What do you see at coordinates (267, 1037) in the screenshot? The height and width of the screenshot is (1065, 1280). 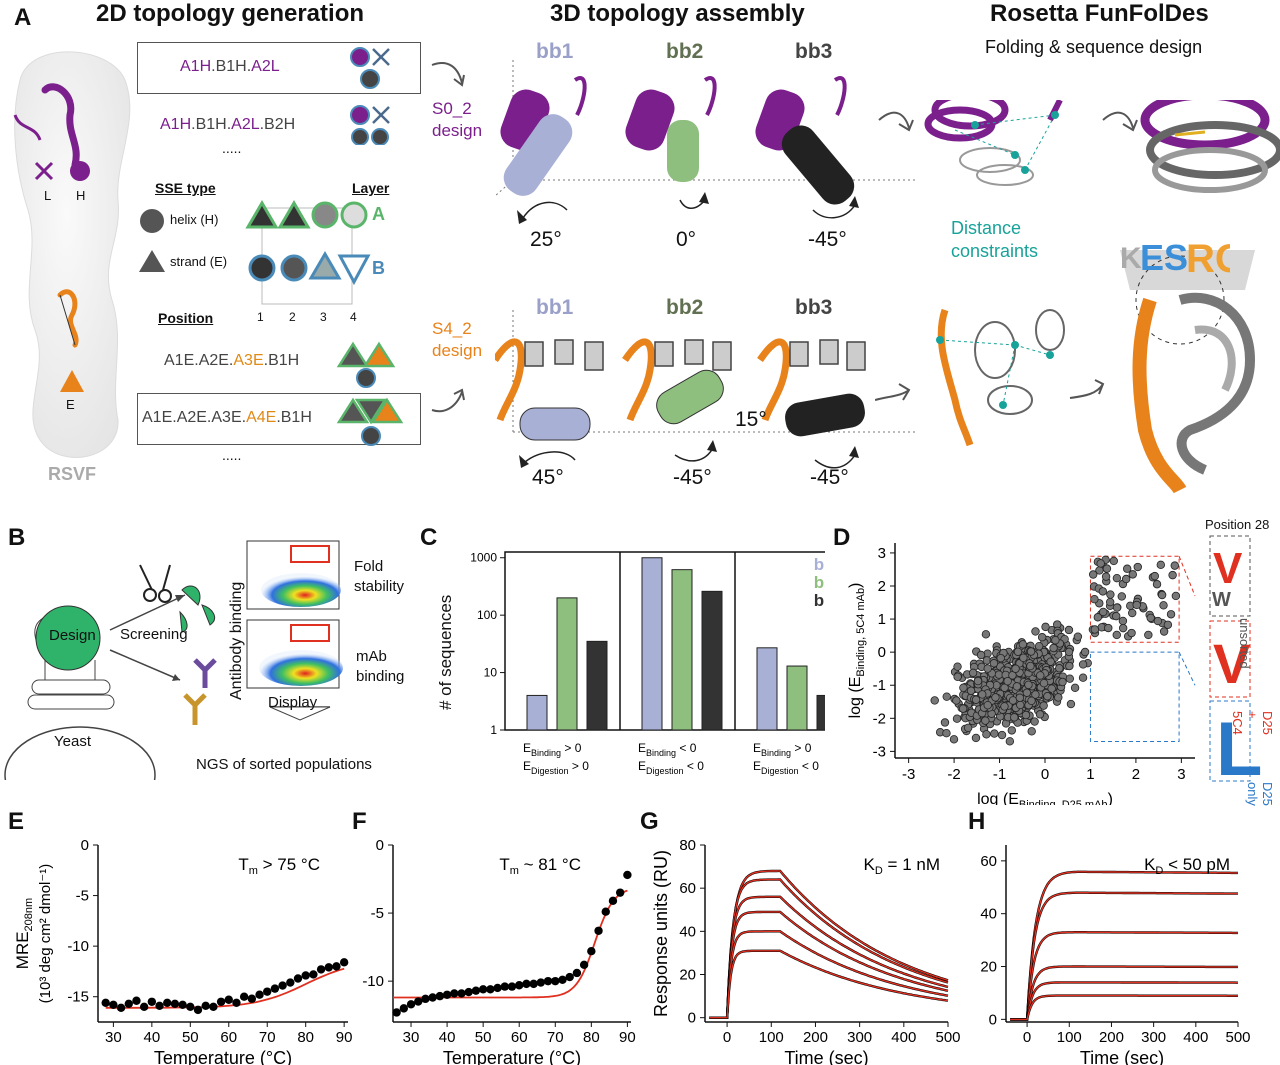 I see `x-tick-label: 70` at bounding box center [267, 1037].